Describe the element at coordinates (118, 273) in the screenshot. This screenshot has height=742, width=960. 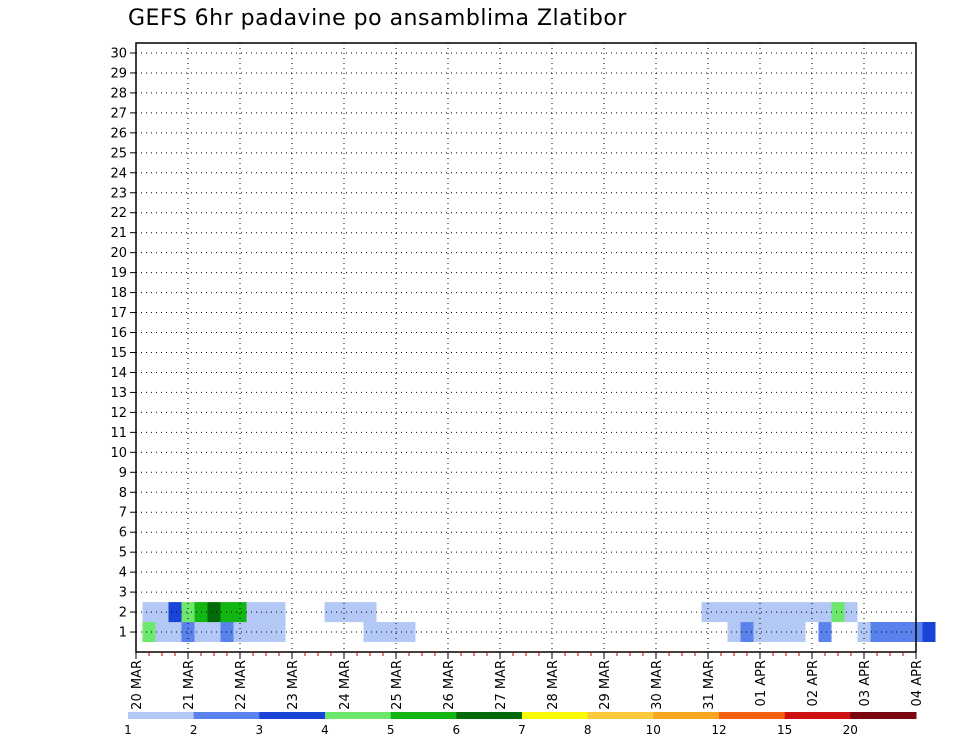
I see `y-tick-label: 19` at that location.